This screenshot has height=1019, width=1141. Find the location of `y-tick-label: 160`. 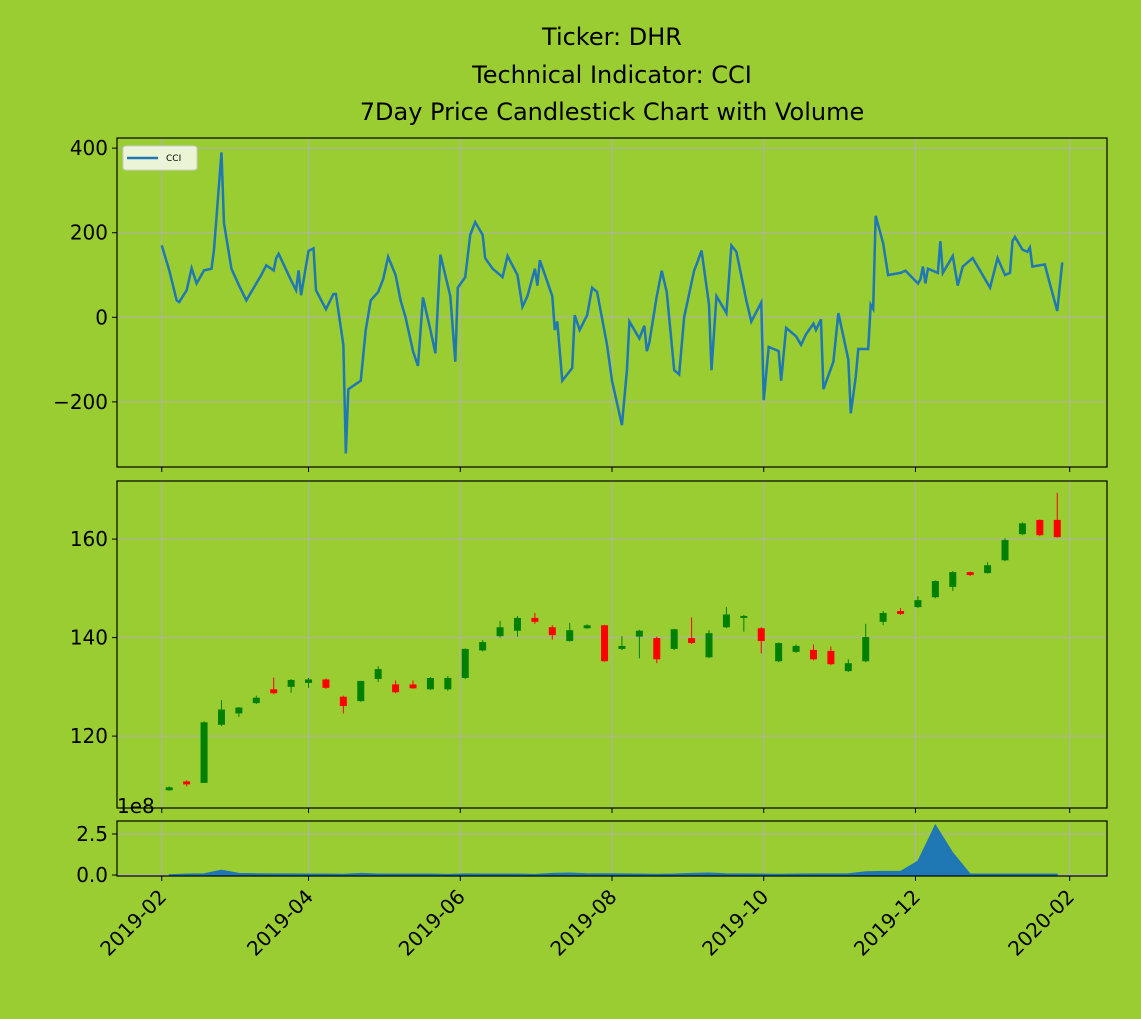

y-tick-label: 160 is located at coordinates (89, 539).